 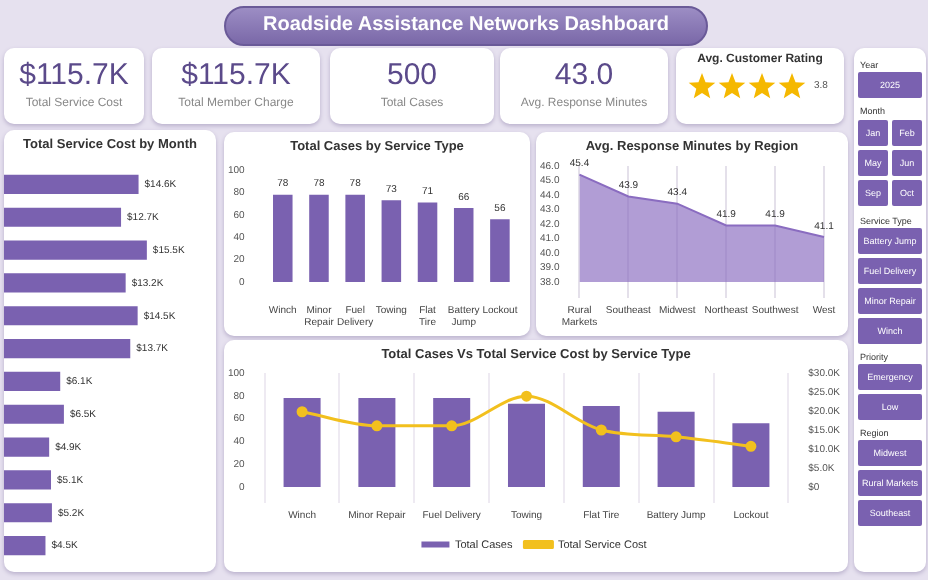 I want to click on text: Roadside Assistance Networks Dashboard, so click(x=466, y=26).